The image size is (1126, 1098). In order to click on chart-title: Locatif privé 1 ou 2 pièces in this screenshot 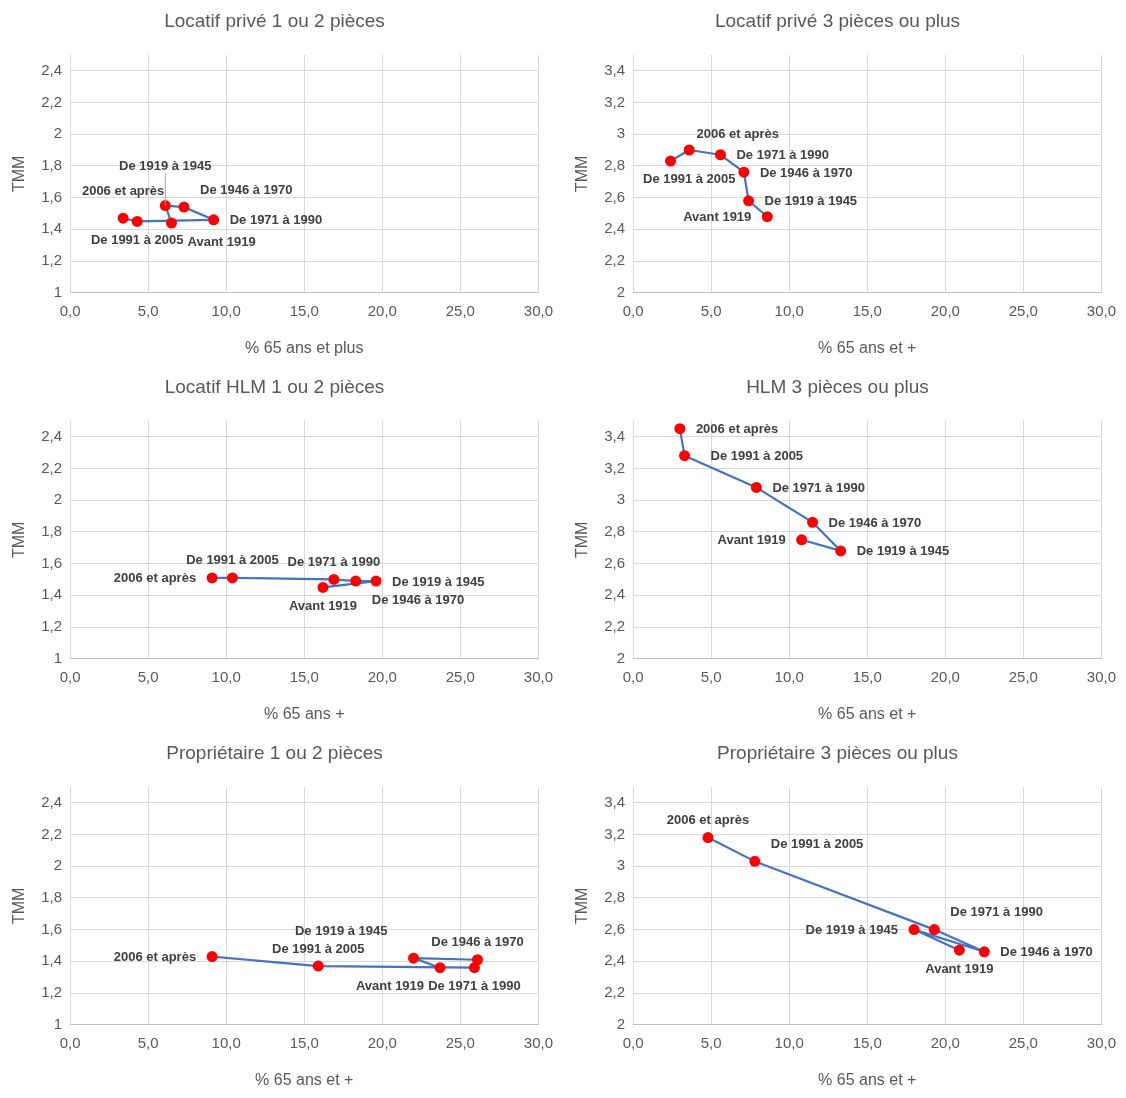, I will do `click(274, 20)`.